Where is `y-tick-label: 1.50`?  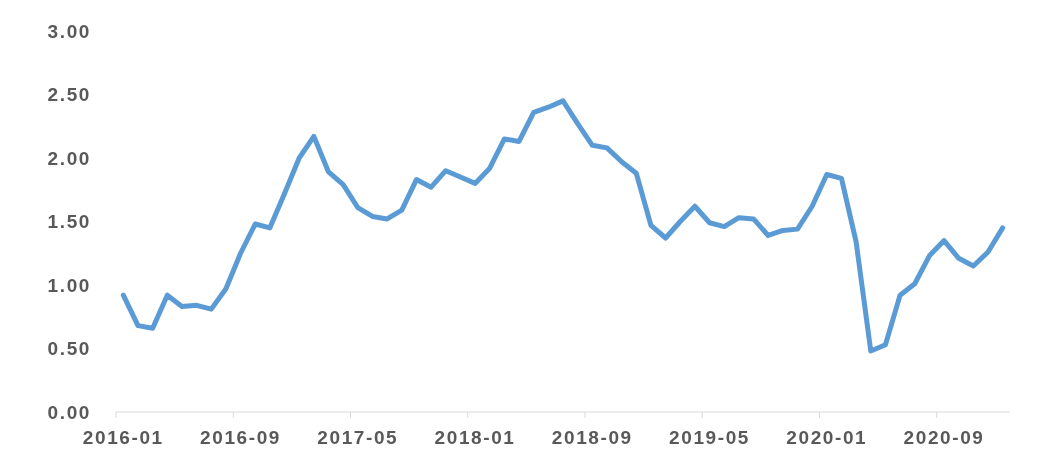
y-tick-label: 1.50 is located at coordinates (69, 222).